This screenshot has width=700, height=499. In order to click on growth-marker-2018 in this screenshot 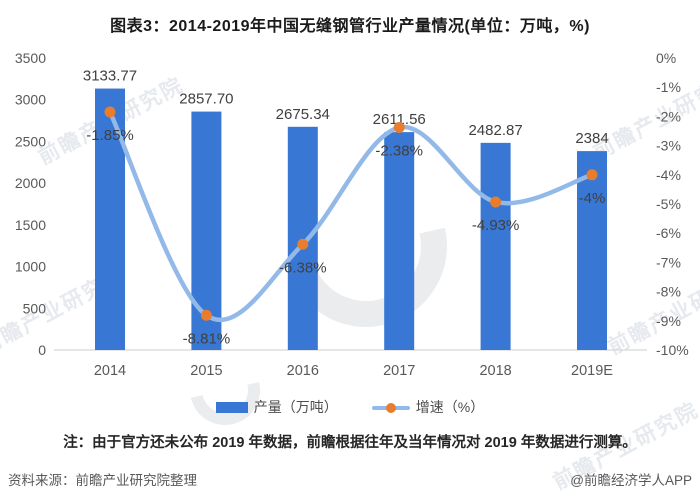, I will do `click(496, 202)`.